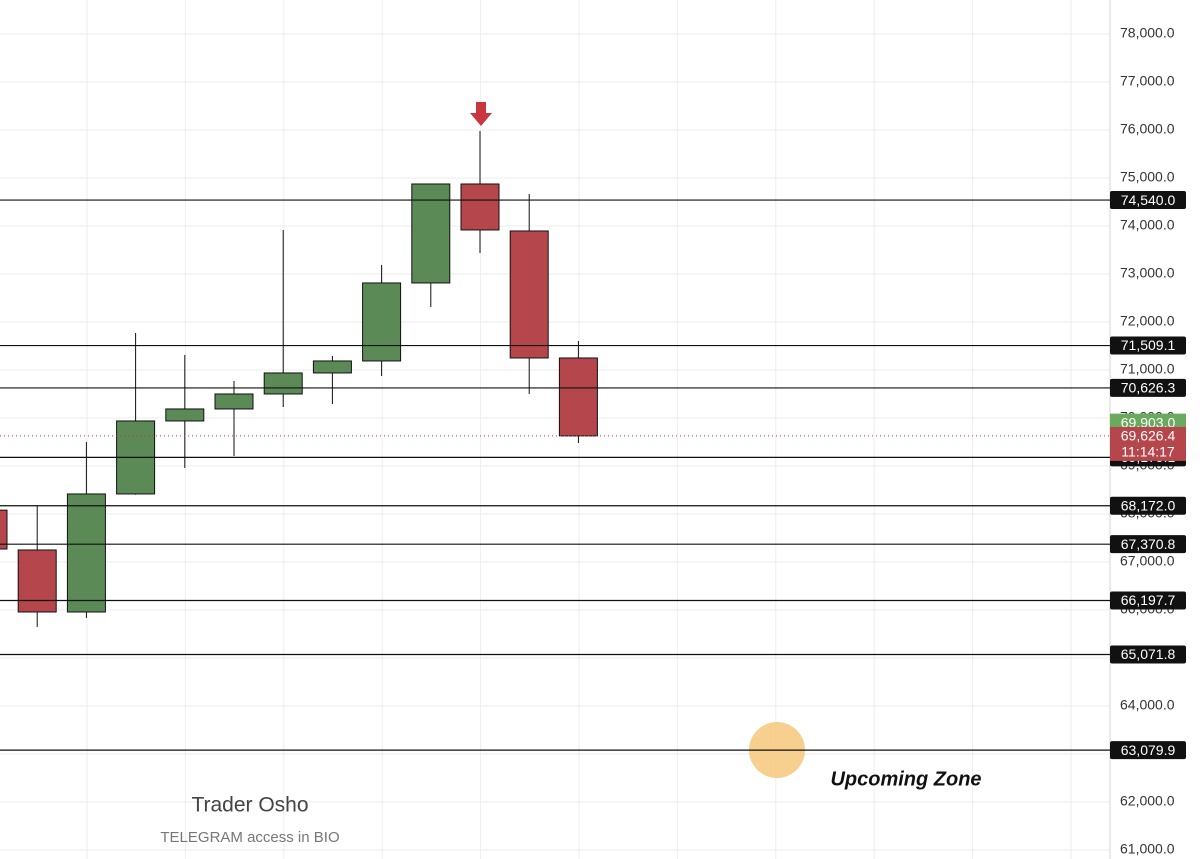 The width and height of the screenshot is (1200, 859). I want to click on y-tick-label: 64,000.0, so click(1147, 705).